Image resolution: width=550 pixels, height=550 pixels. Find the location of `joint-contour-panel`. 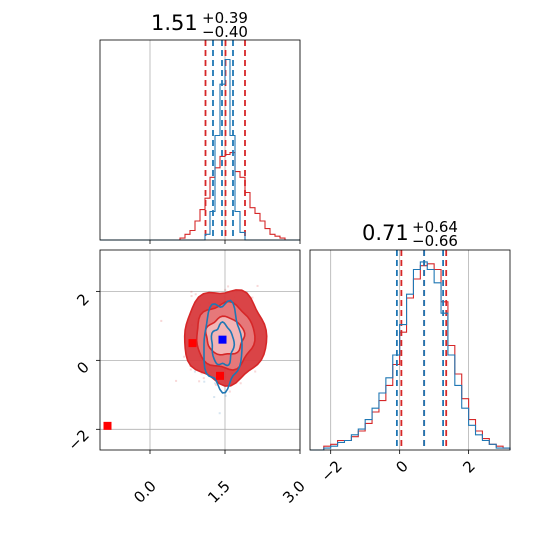

joint-contour-panel is located at coordinates (198, 351).